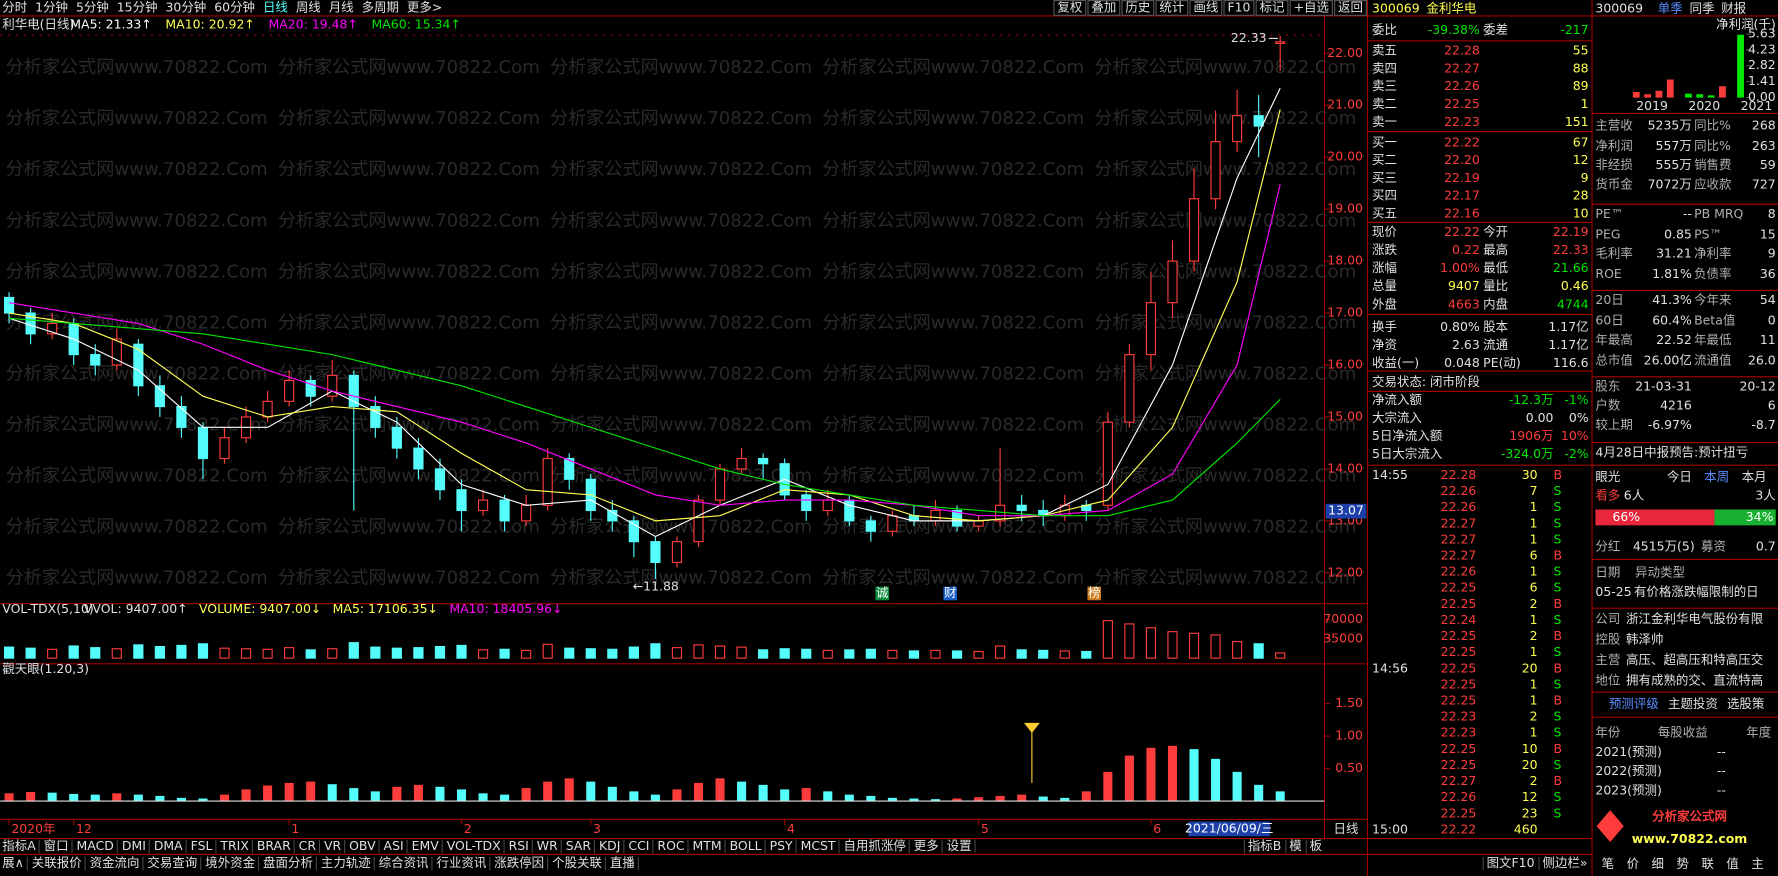  Describe the element at coordinates (1683, 863) in the screenshot. I see `side-tab: 势` at that location.